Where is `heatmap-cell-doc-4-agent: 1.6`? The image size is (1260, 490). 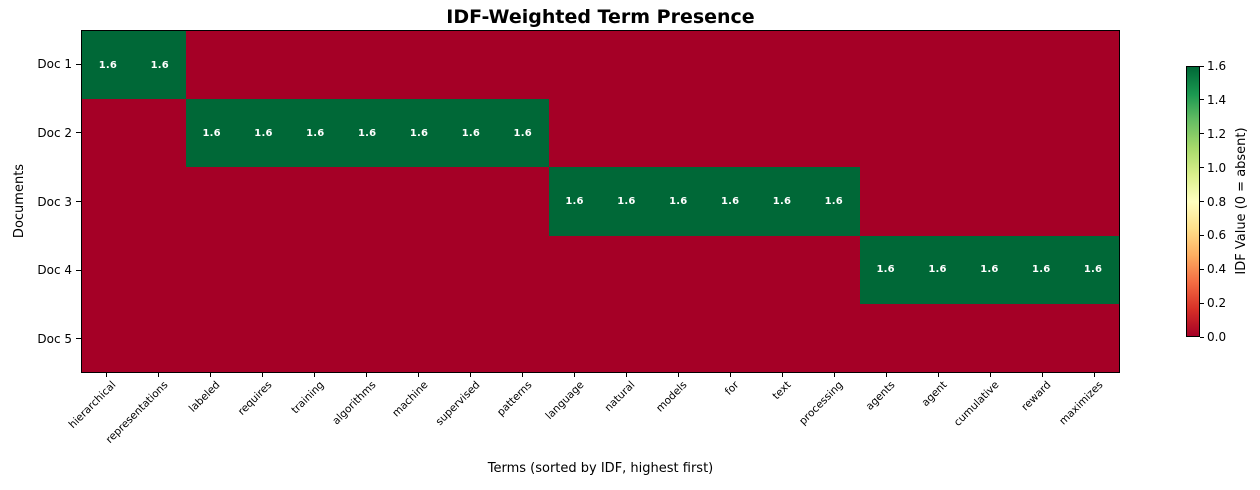 heatmap-cell-doc-4-agent: 1.6 is located at coordinates (937, 269).